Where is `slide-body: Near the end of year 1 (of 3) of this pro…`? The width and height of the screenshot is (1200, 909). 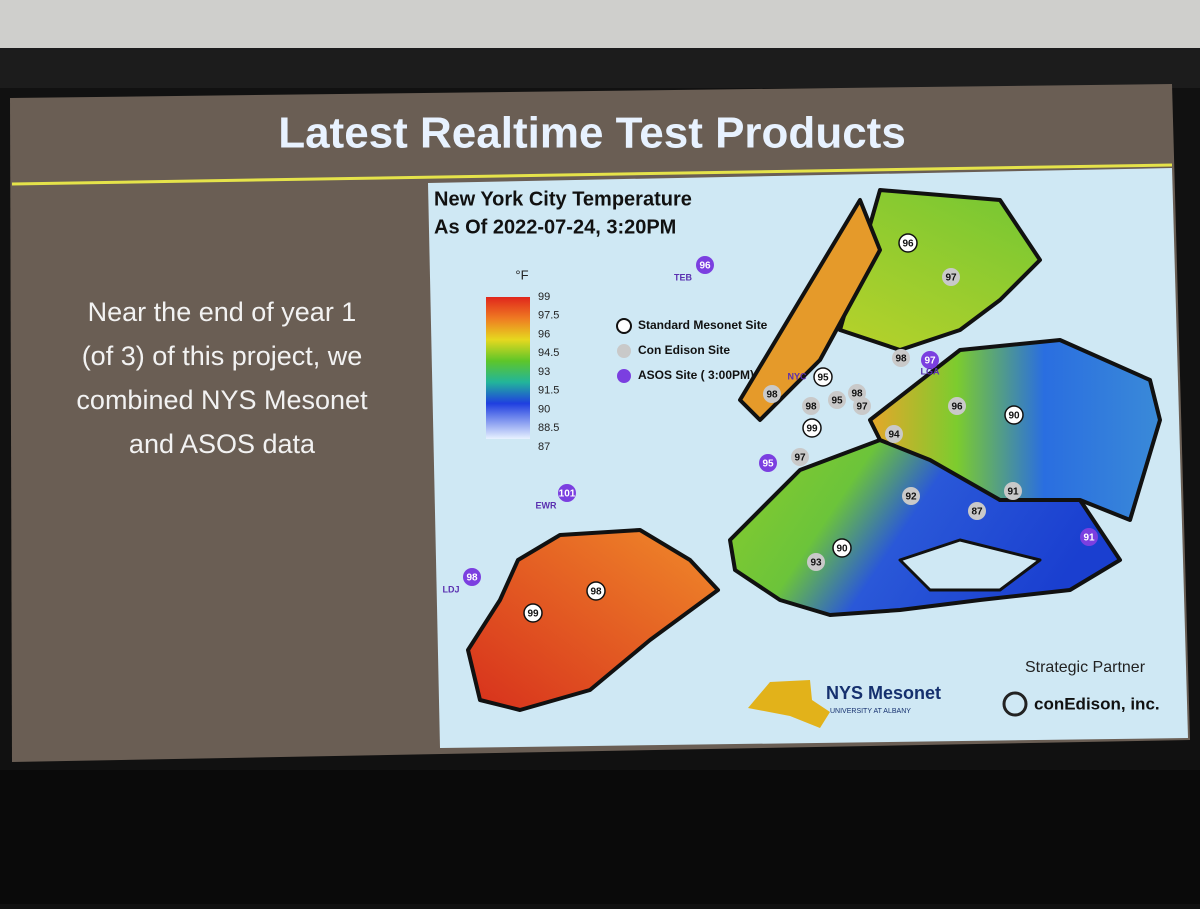 slide-body: Near the end of year 1 (of 3) of this pro… is located at coordinates (222, 378).